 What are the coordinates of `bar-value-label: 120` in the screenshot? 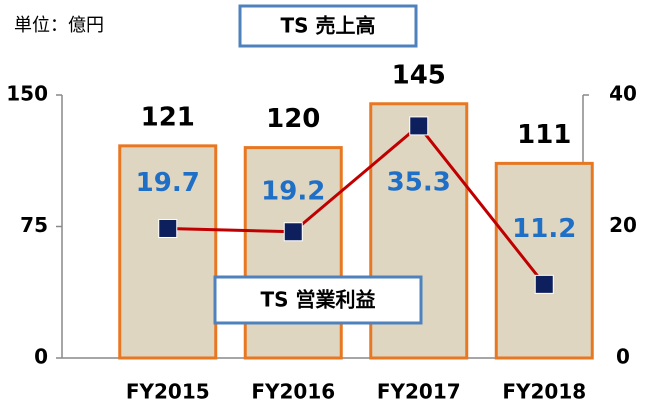 It's located at (293, 119).